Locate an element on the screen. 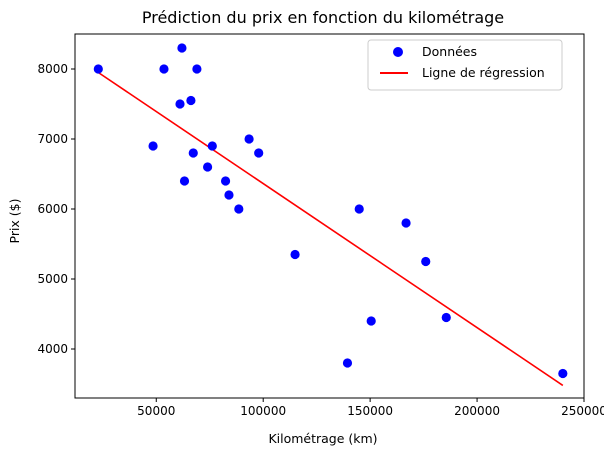 The height and width of the screenshot is (456, 604). x-tick-label: 250000 is located at coordinates (582, 411).